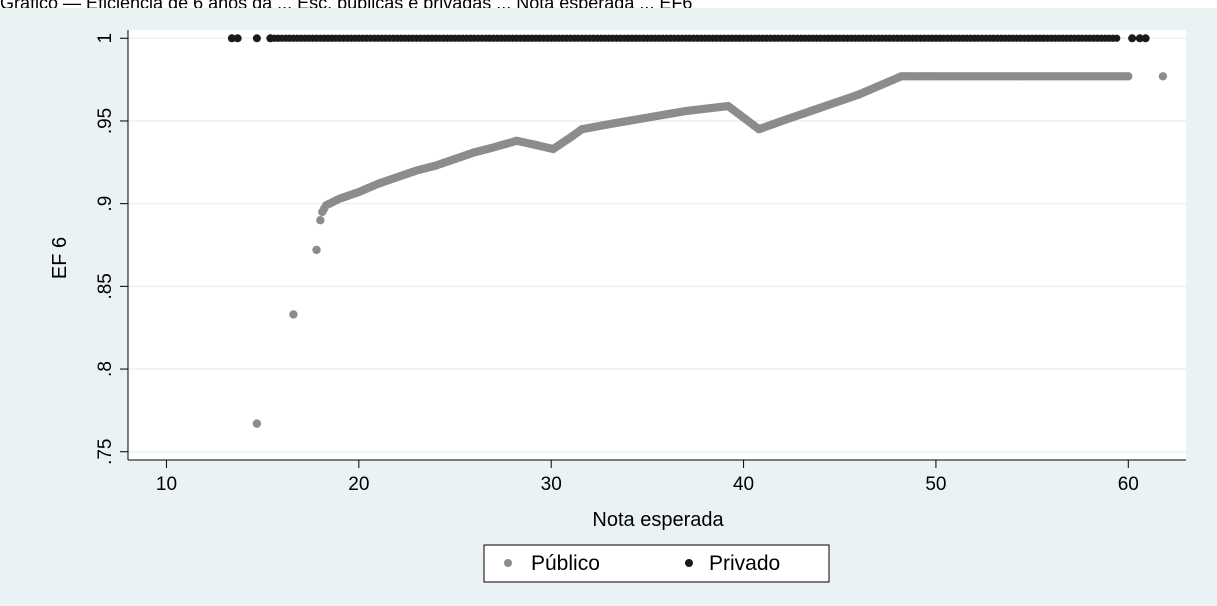 This screenshot has width=1217, height=606. I want to click on series-privado, so click(688, 38).